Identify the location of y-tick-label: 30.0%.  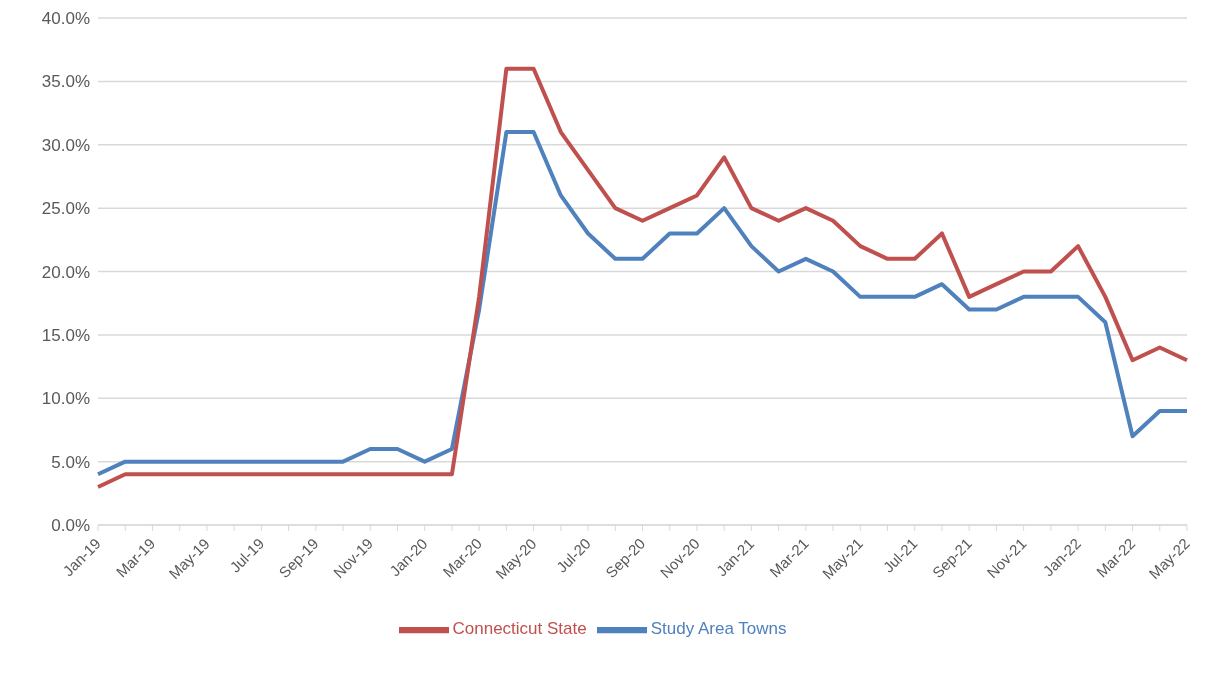
(65, 145).